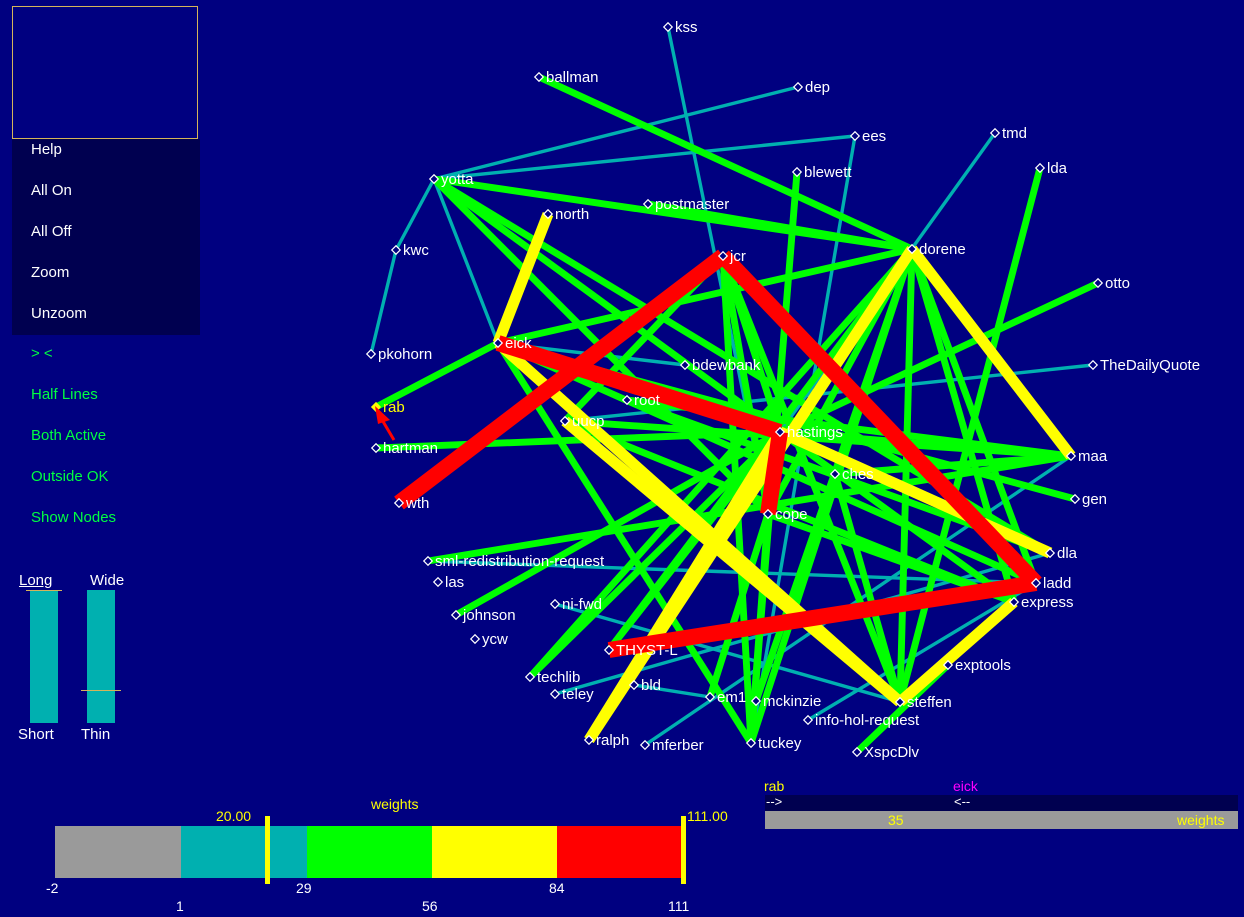 The width and height of the screenshot is (1244, 917). What do you see at coordinates (641, 400) in the screenshot?
I see `node-root: root` at bounding box center [641, 400].